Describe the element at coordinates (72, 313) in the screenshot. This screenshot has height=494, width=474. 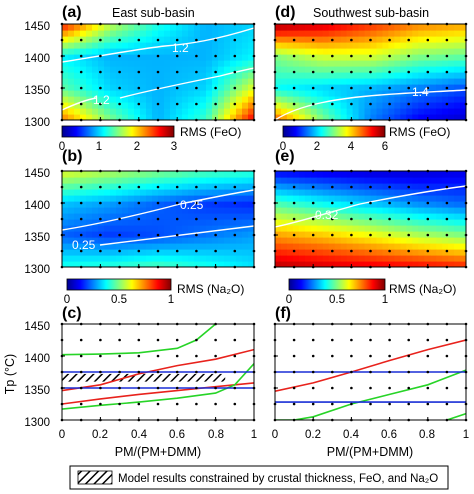
I see `panel-letter-c: (c)` at that location.